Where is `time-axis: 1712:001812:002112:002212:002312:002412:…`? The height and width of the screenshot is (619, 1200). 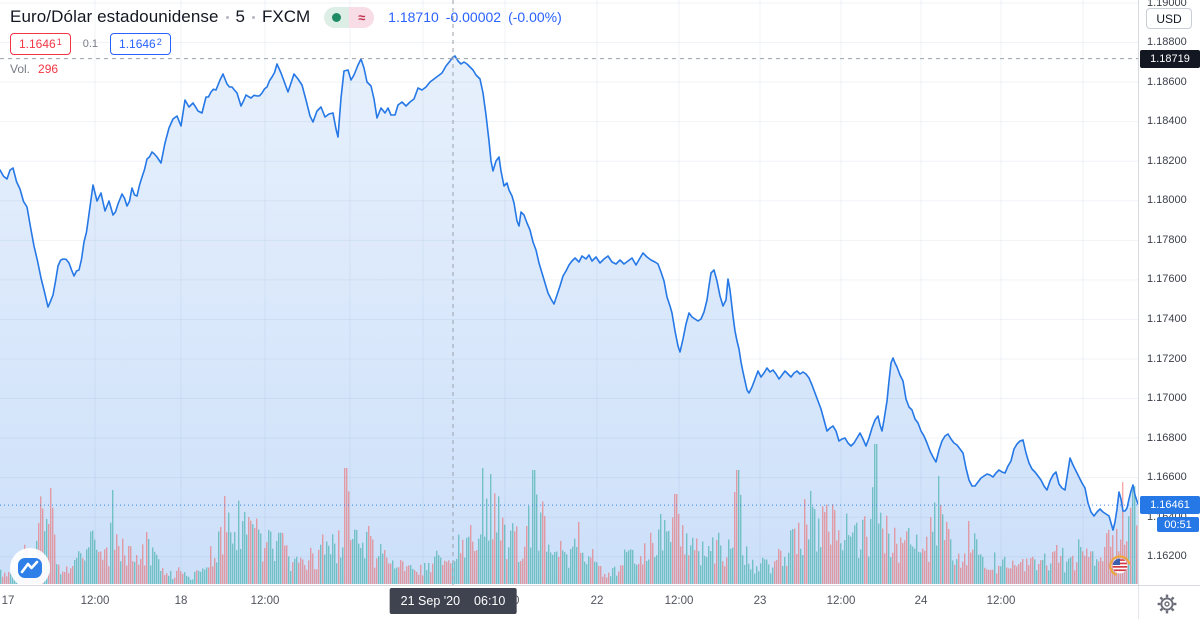 time-axis: 1712:001812:002112:002212:002312:002412:… is located at coordinates (600, 602).